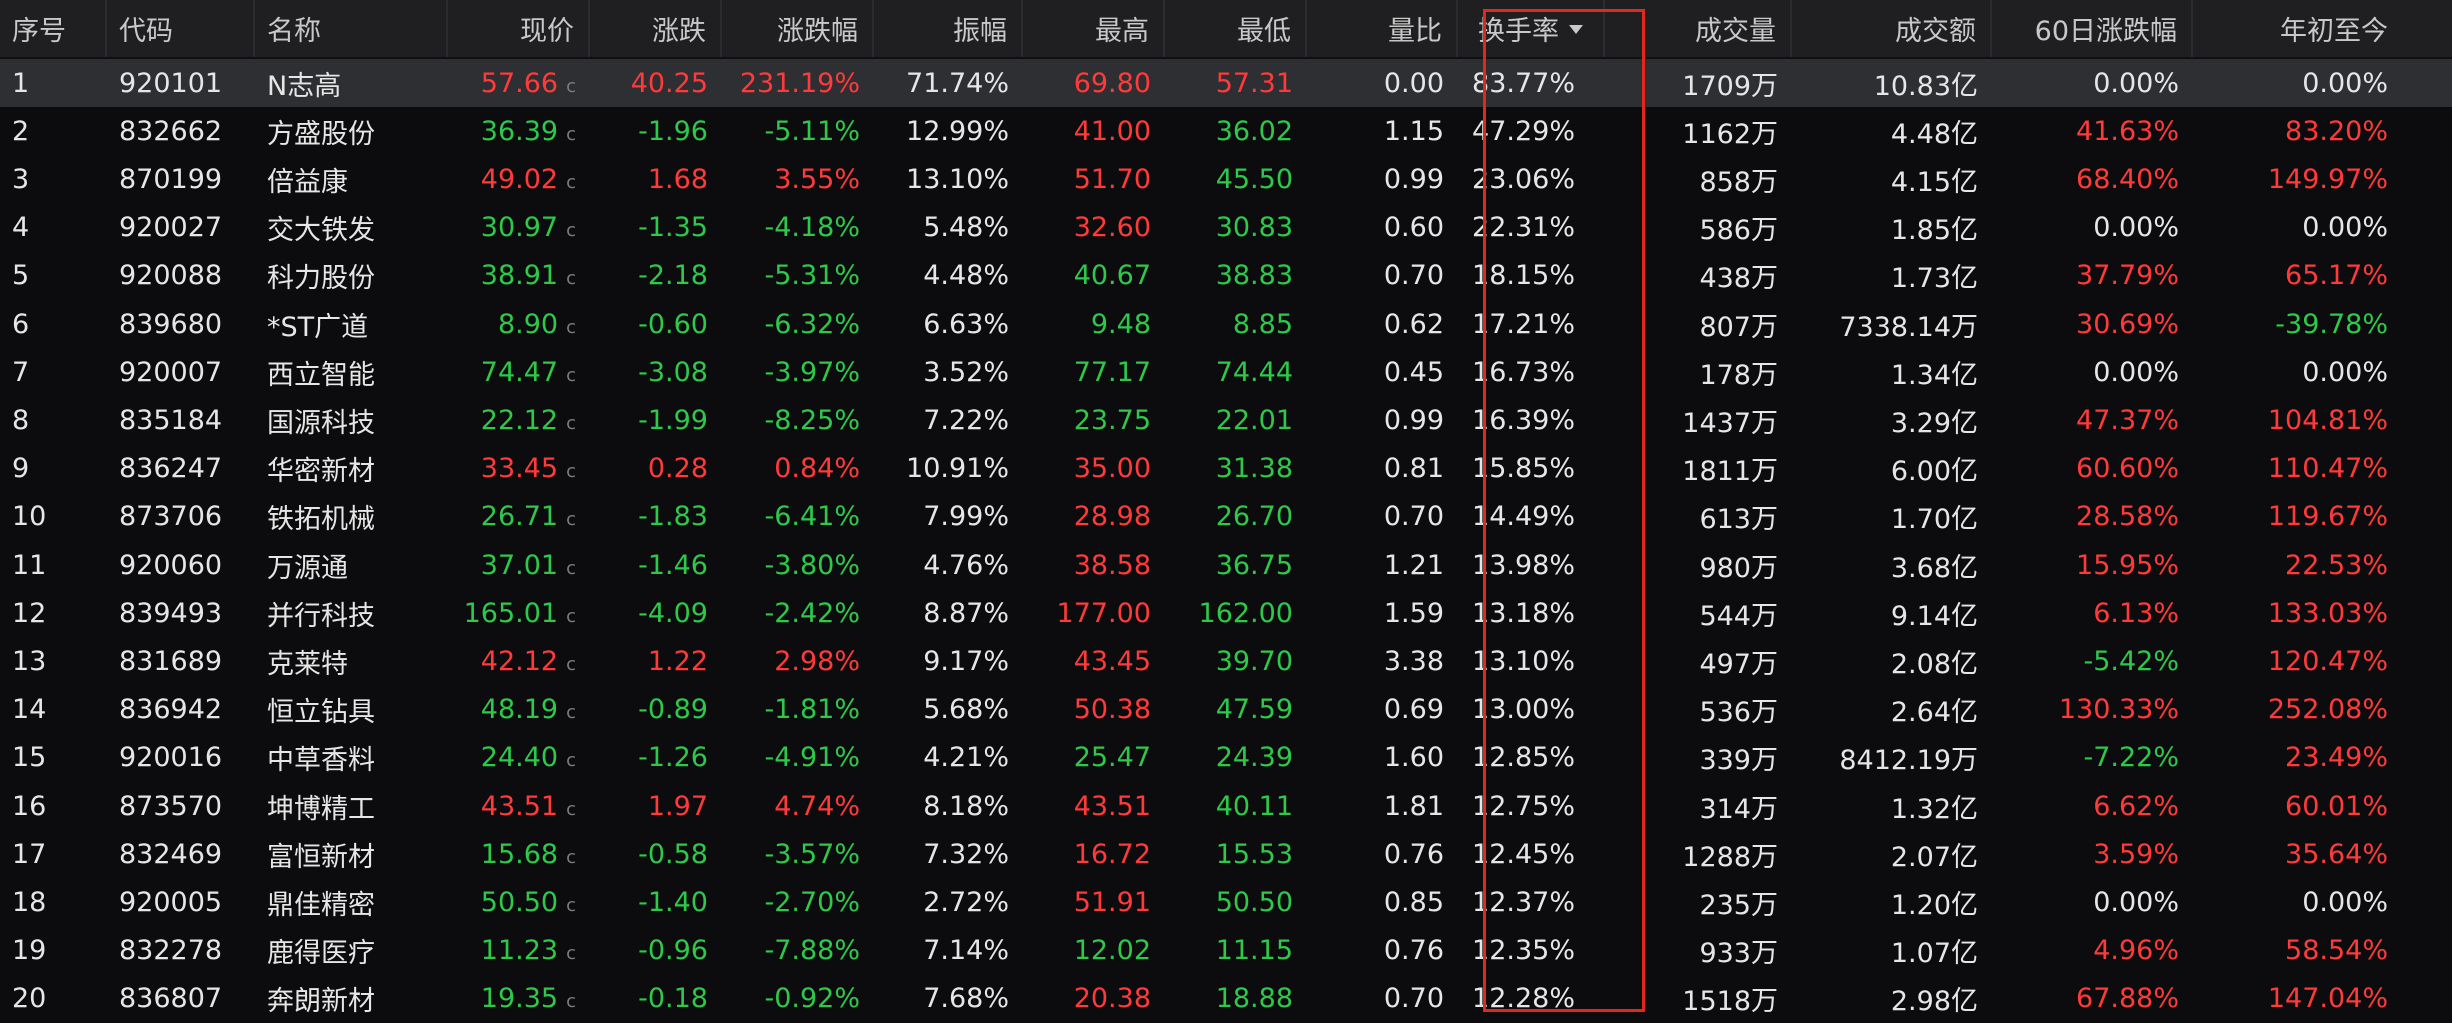  I want to click on cell-high: 177.00, so click(1094, 613).